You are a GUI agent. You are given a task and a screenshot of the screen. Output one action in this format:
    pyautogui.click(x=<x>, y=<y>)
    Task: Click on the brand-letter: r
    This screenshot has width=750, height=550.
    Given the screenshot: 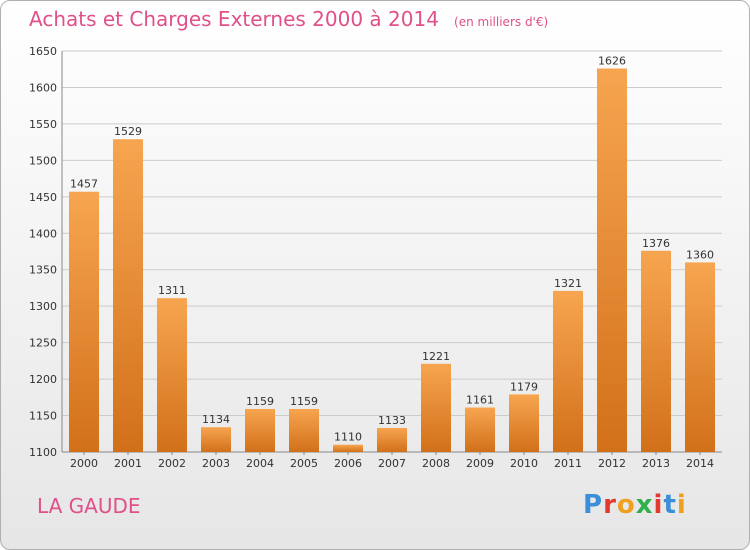 What is the action you would take?
    pyautogui.click(x=610, y=505)
    